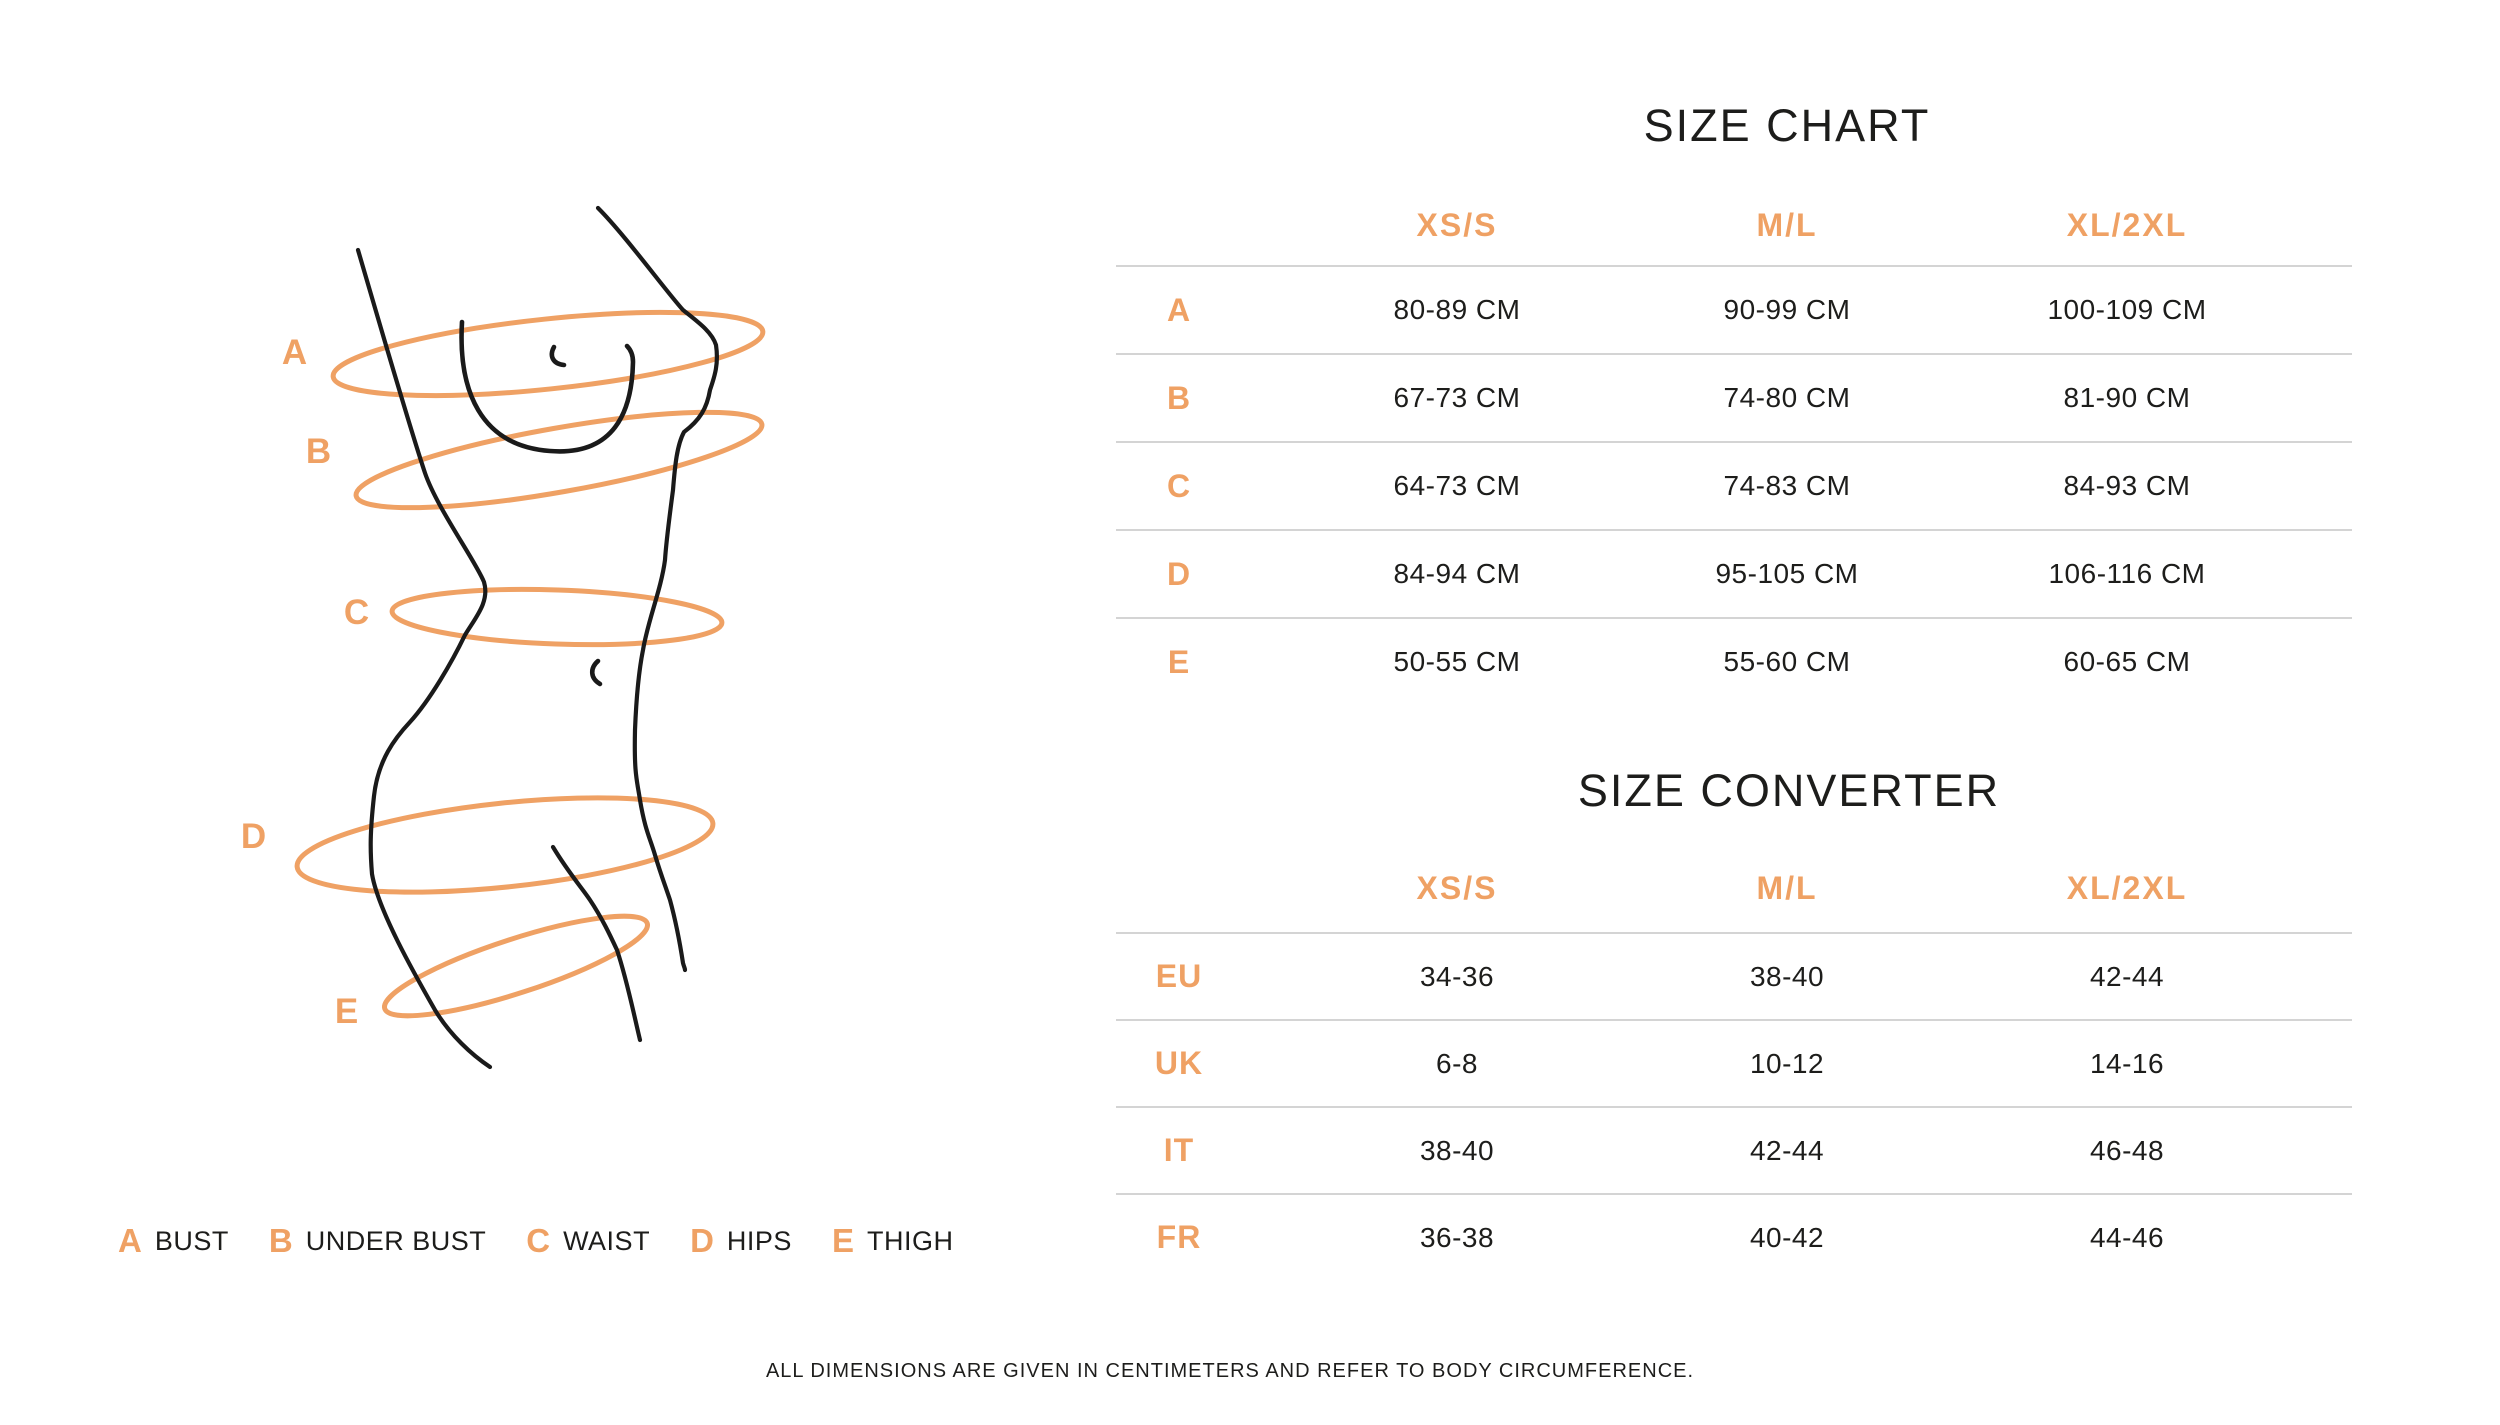  I want to click on legend-label: WAIST, so click(607, 1240).